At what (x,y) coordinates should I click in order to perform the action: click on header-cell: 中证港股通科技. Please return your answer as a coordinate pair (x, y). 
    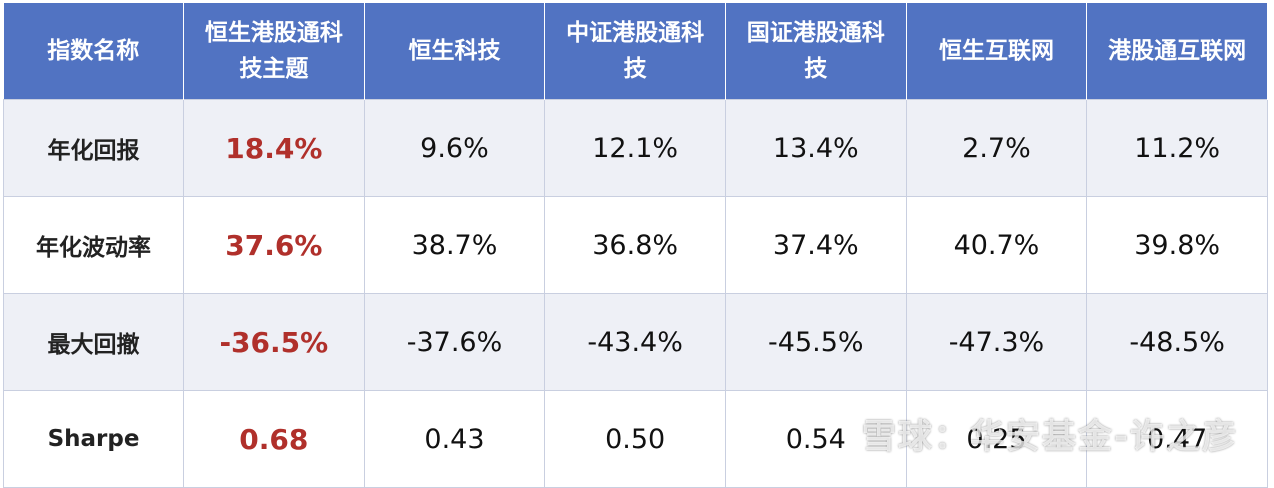
    Looking at the image, I should click on (635, 51).